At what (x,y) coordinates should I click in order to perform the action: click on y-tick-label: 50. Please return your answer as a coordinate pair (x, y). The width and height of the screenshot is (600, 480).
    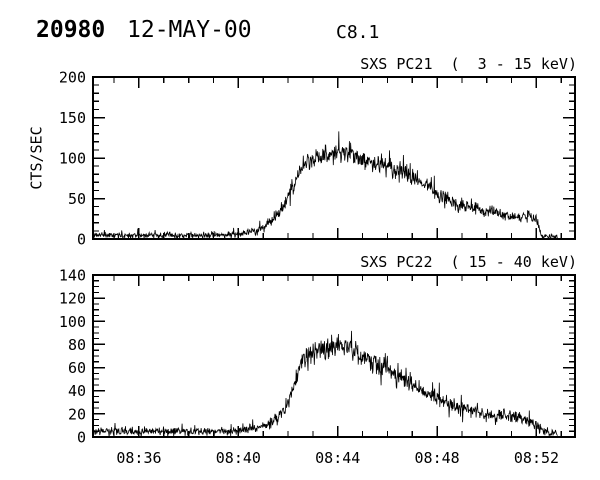
    Looking at the image, I should click on (77, 199).